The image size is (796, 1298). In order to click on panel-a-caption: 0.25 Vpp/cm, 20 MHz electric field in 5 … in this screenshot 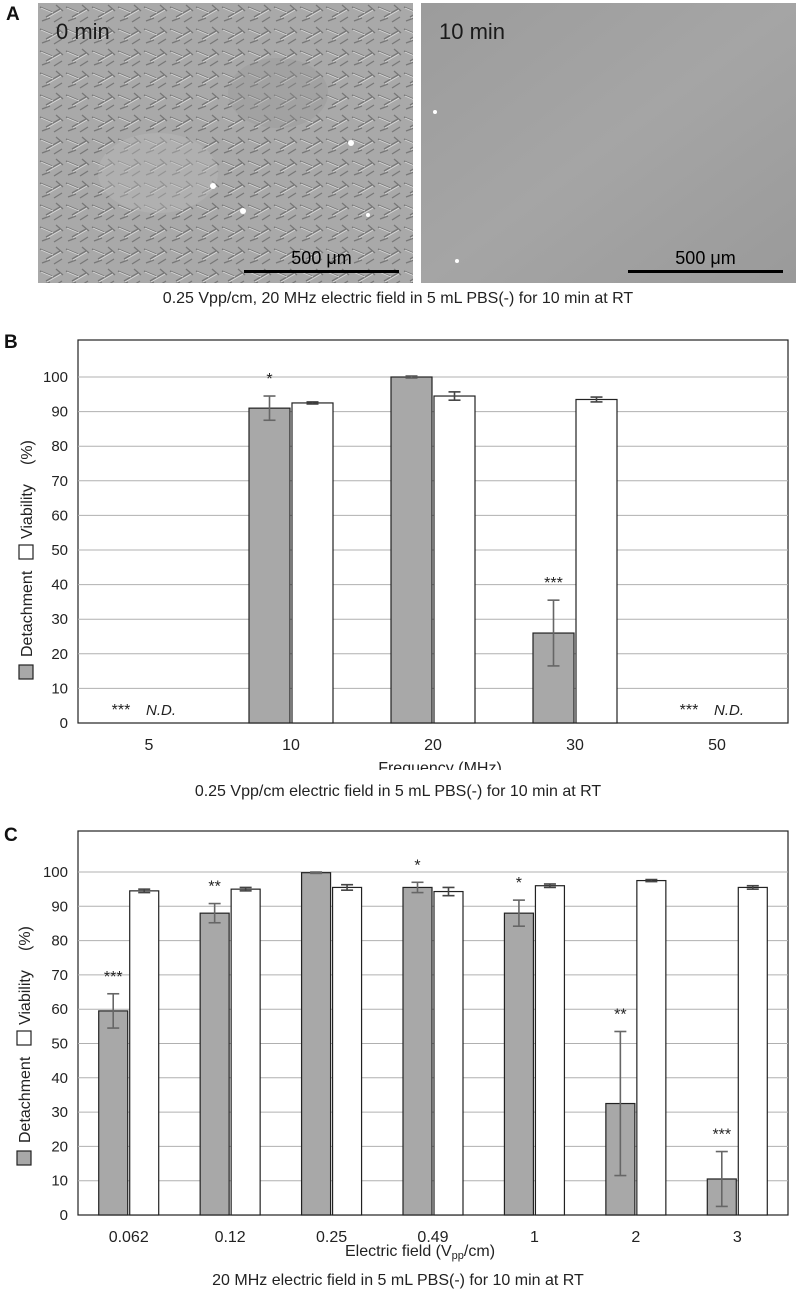, I will do `click(398, 298)`.